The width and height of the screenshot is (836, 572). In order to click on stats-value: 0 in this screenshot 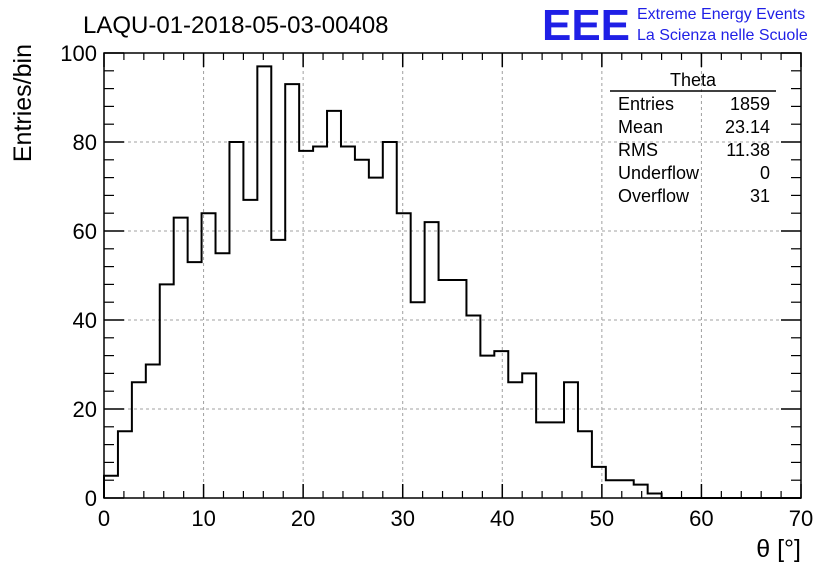, I will do `click(765, 173)`.